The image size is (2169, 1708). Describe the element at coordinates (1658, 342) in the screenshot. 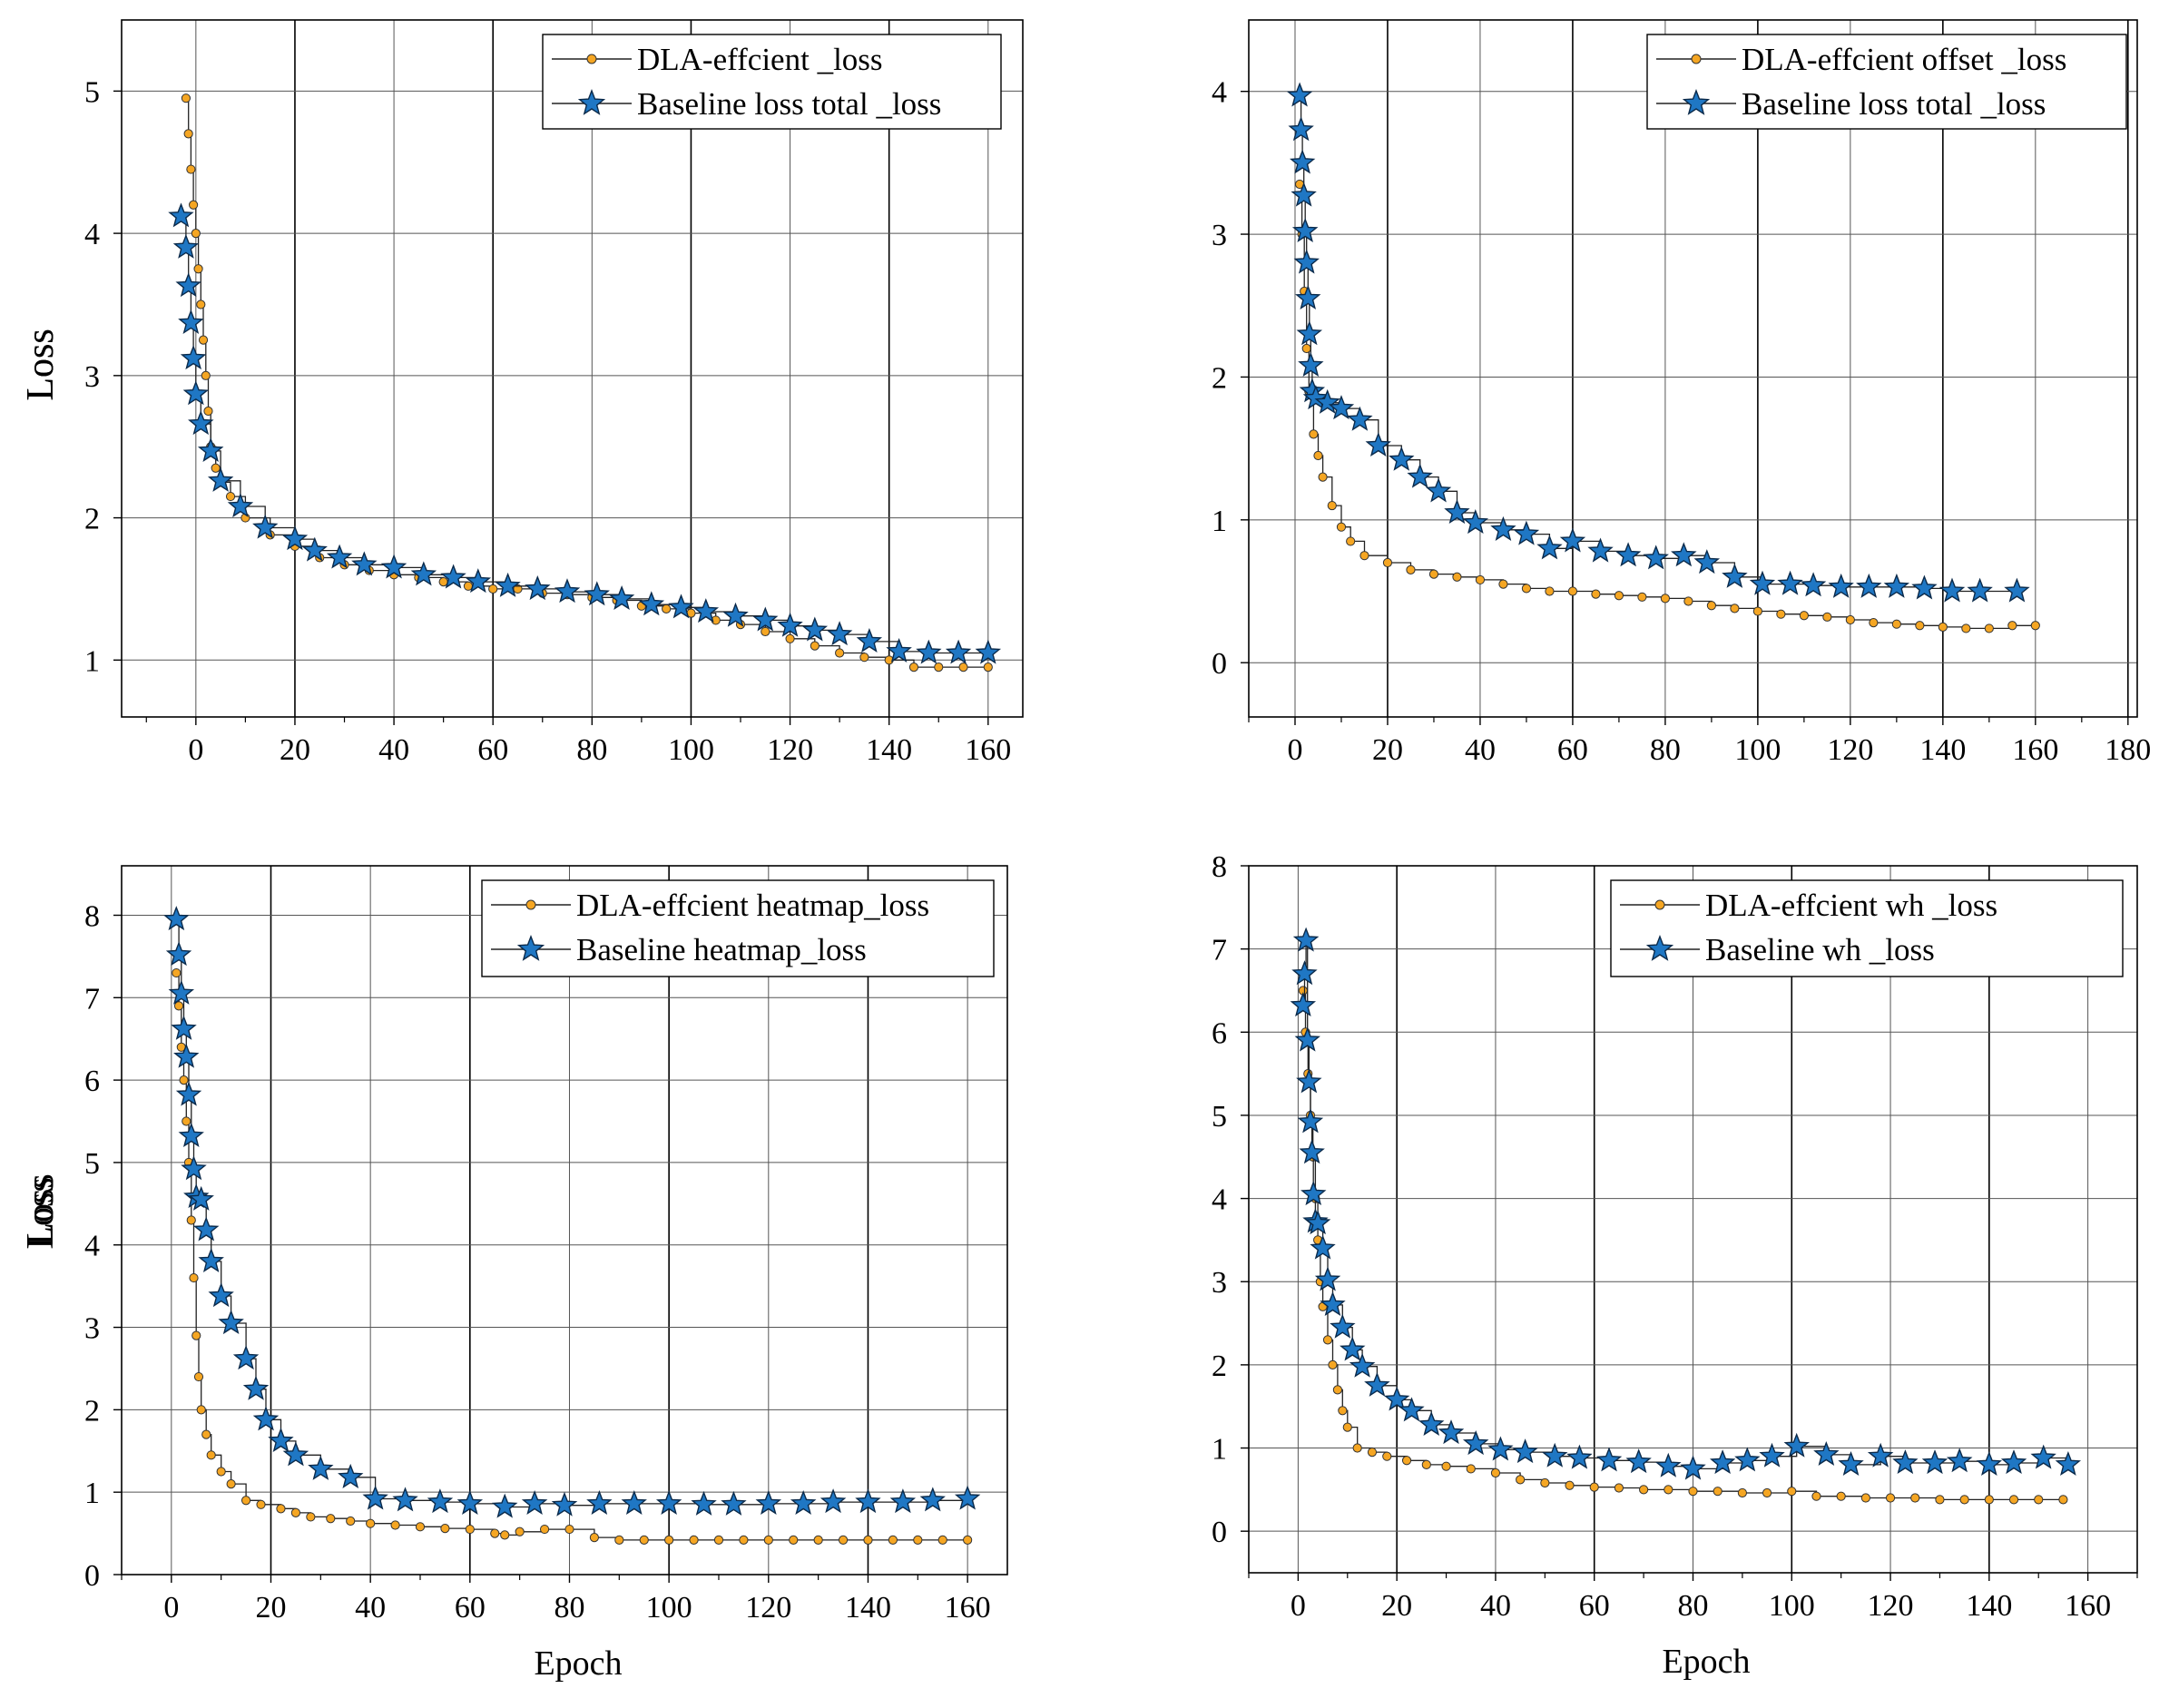

I see `baseline-series-b` at that location.